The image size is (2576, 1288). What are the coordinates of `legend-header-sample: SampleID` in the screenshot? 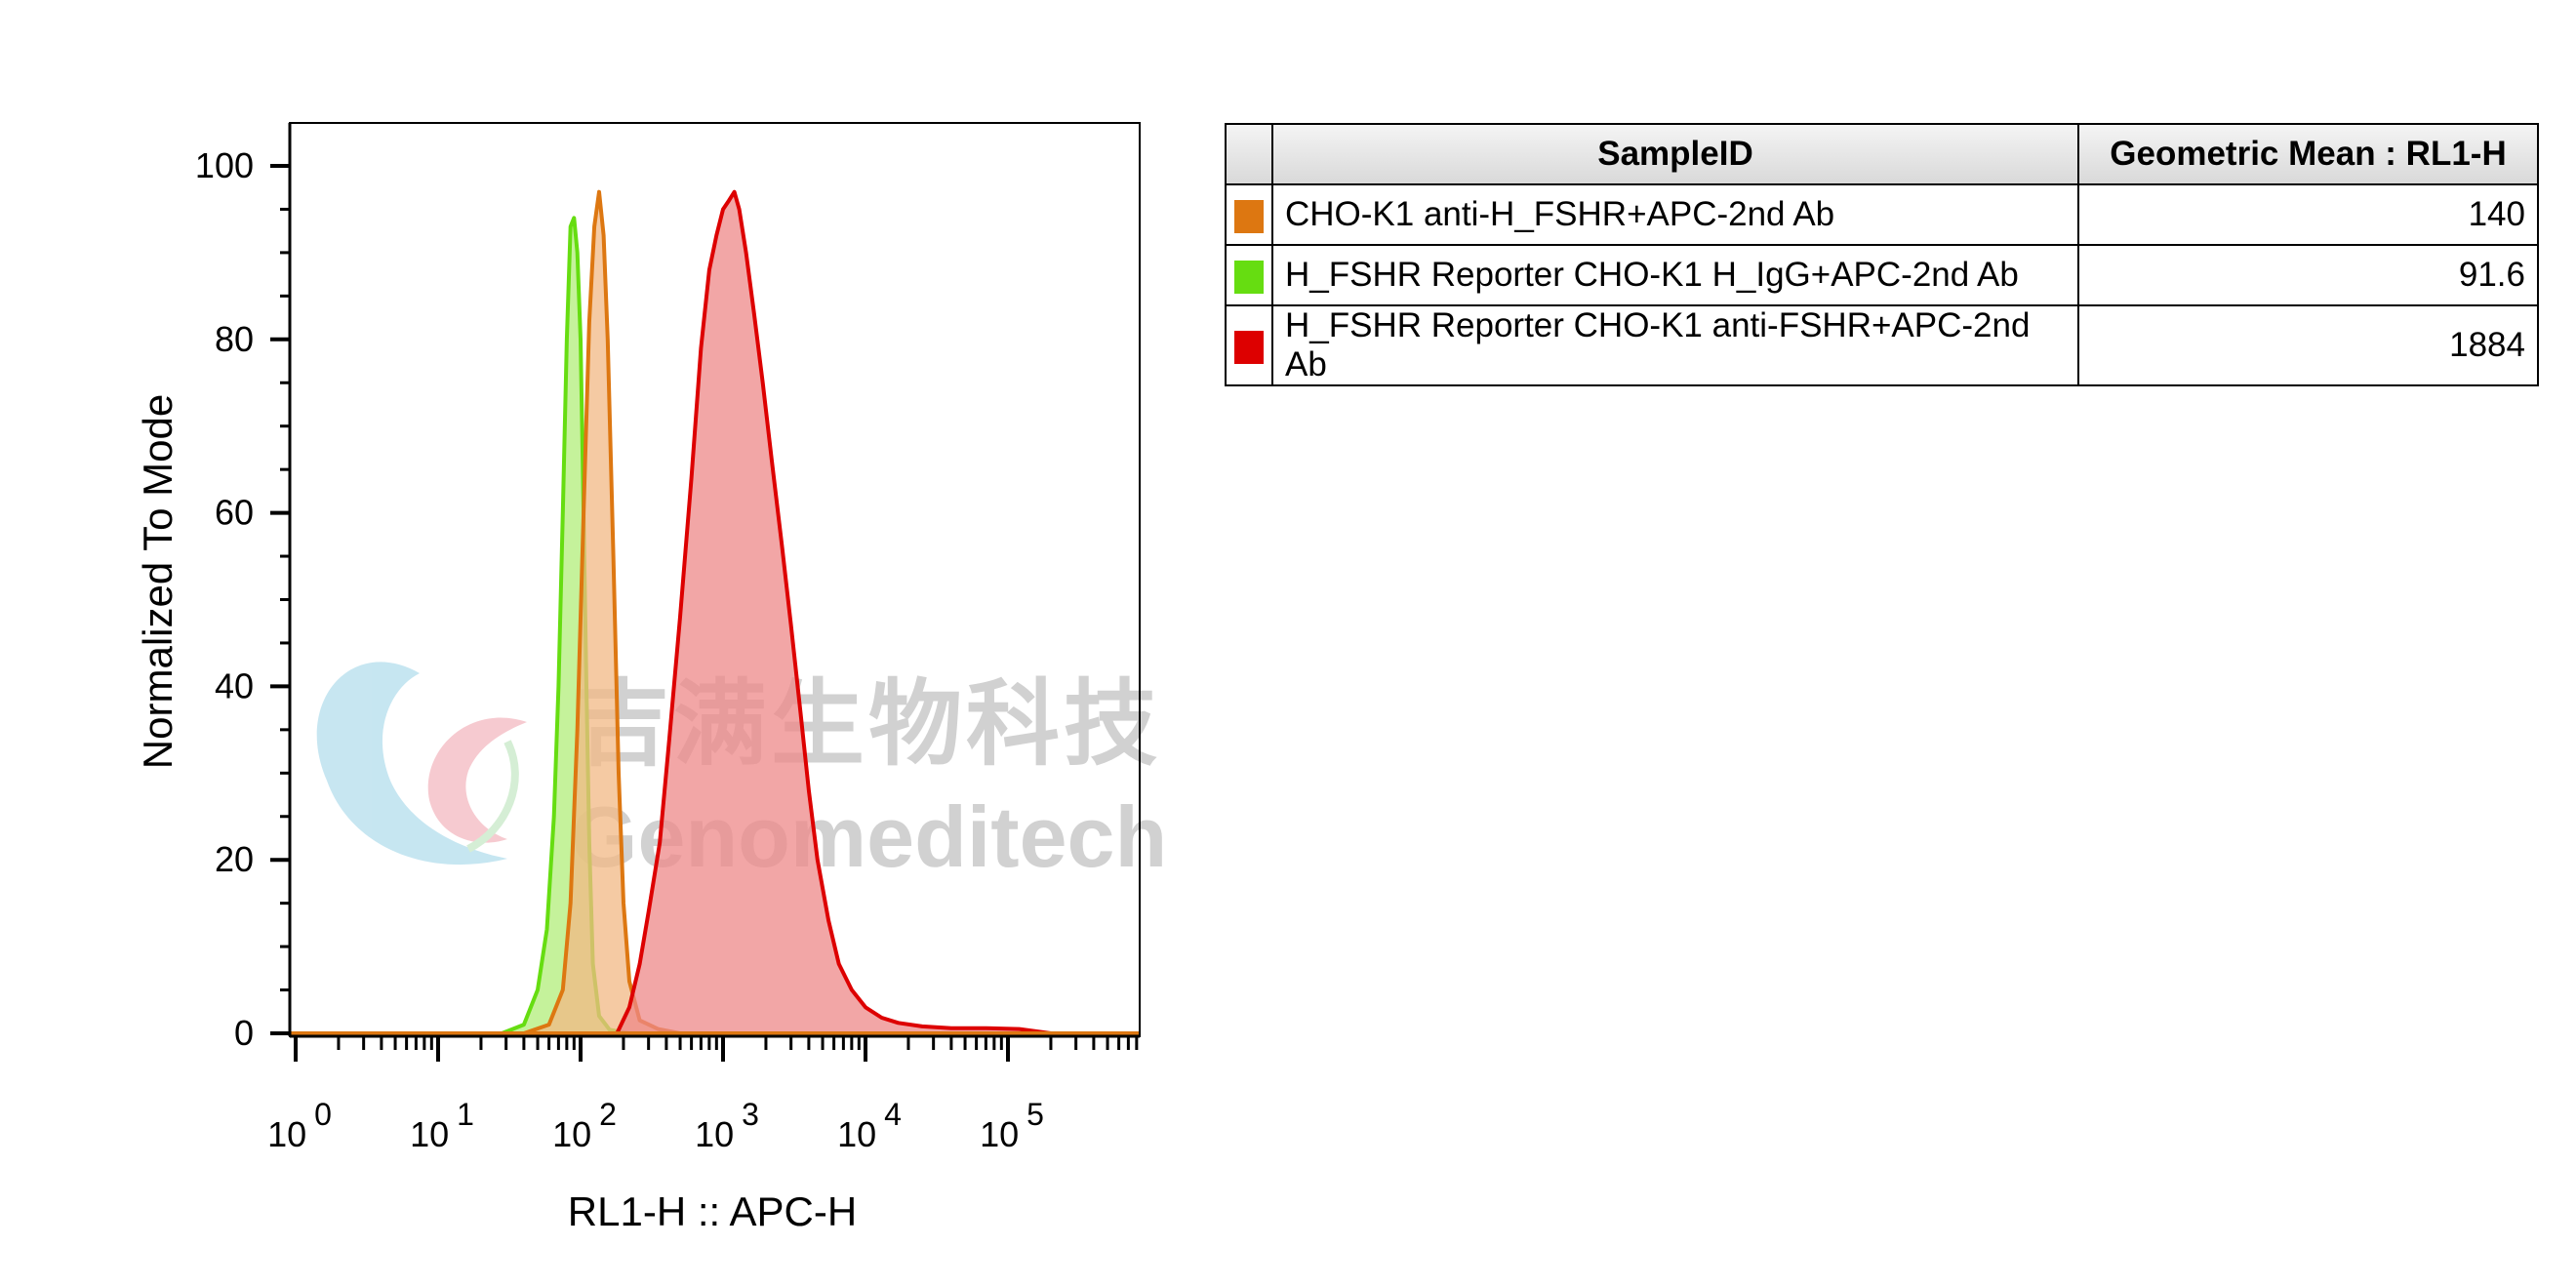 It's located at (1675, 154).